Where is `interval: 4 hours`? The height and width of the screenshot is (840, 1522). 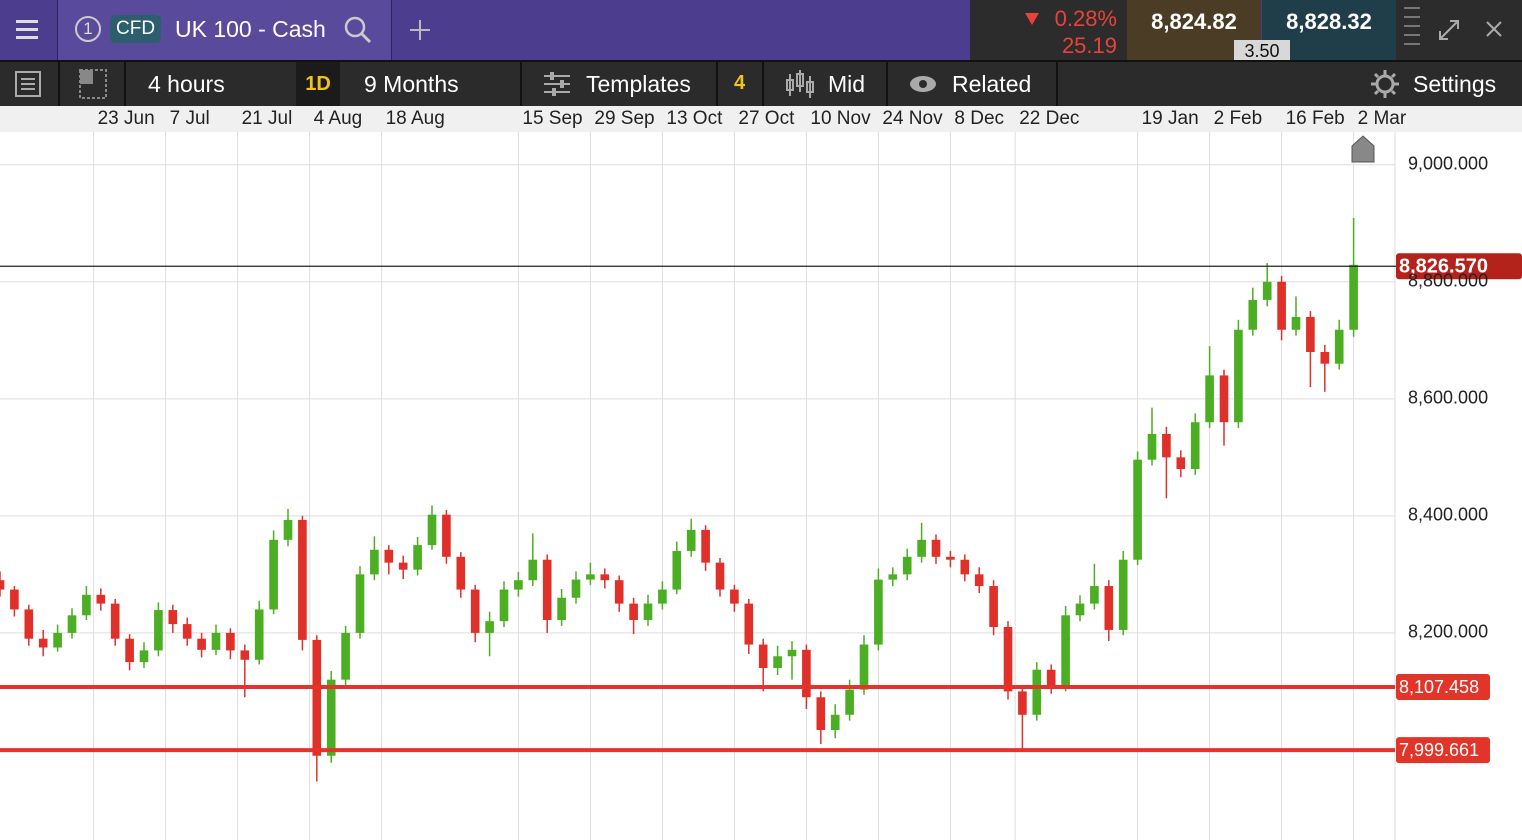 interval: 4 hours is located at coordinates (186, 84).